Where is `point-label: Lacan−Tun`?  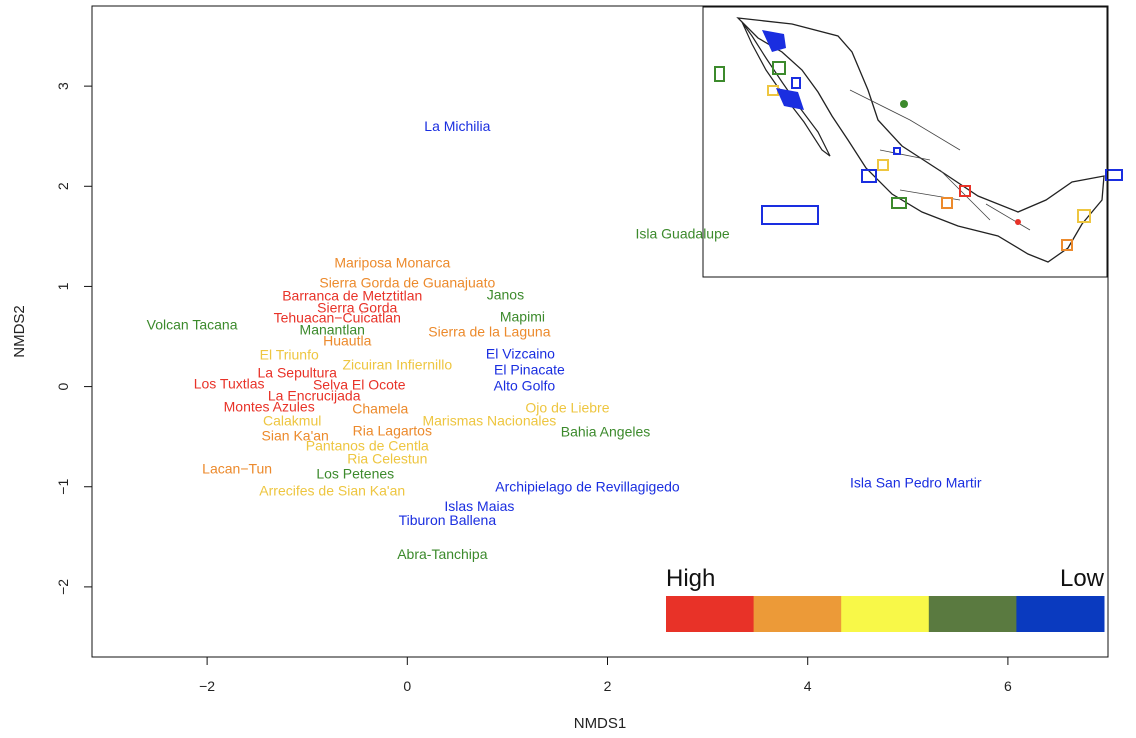
point-label: Lacan−Tun is located at coordinates (237, 469).